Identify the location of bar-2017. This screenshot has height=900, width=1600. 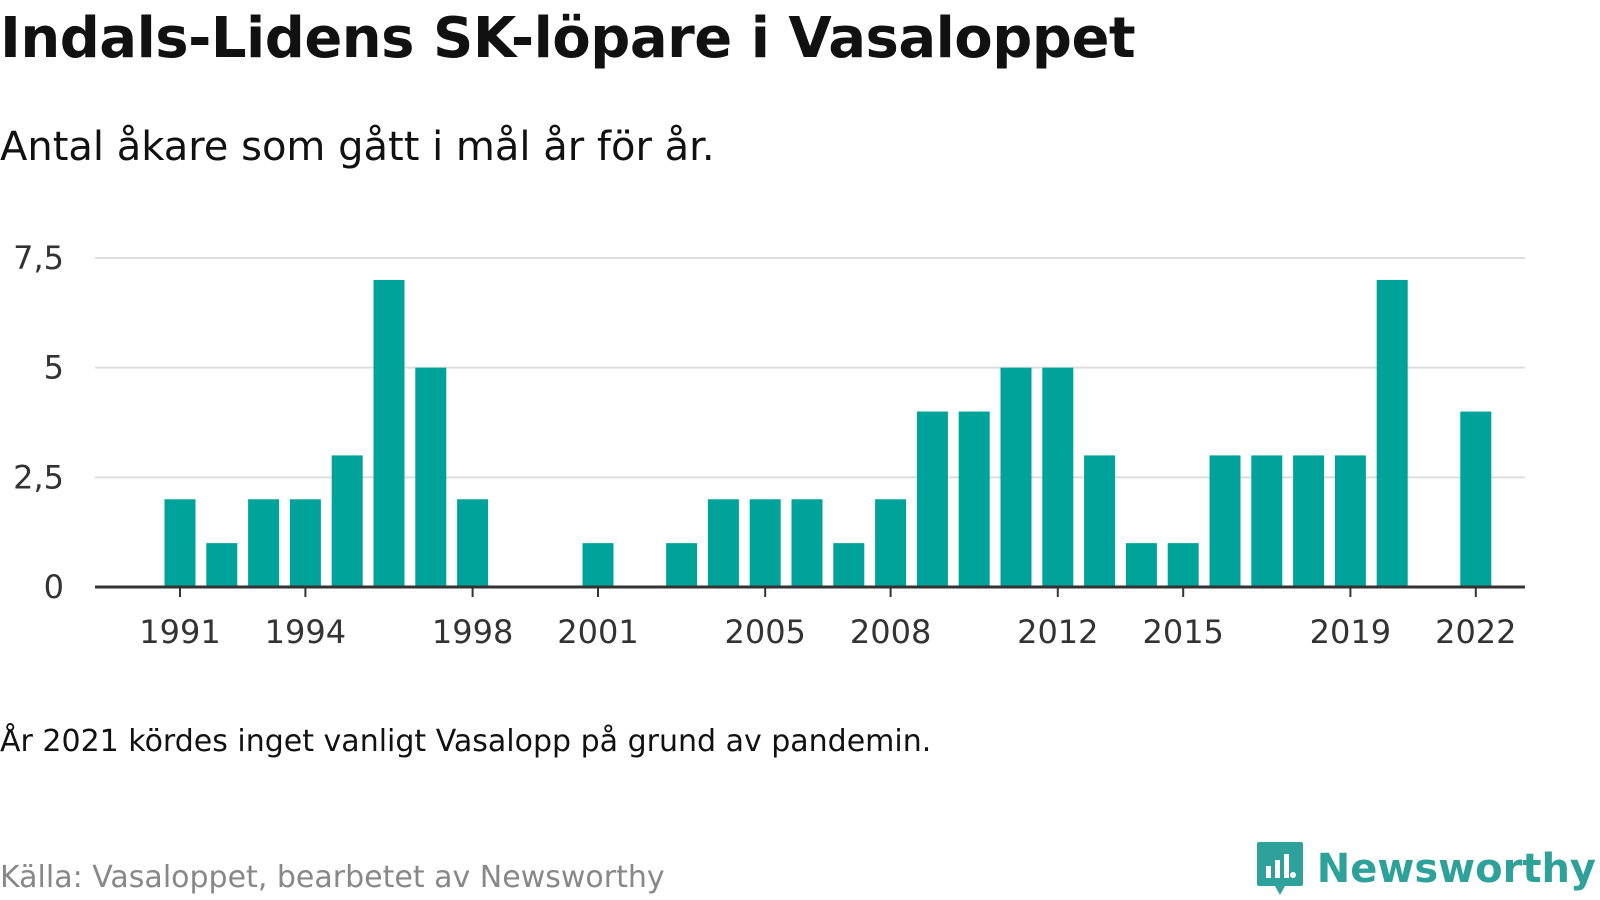
(1267, 521).